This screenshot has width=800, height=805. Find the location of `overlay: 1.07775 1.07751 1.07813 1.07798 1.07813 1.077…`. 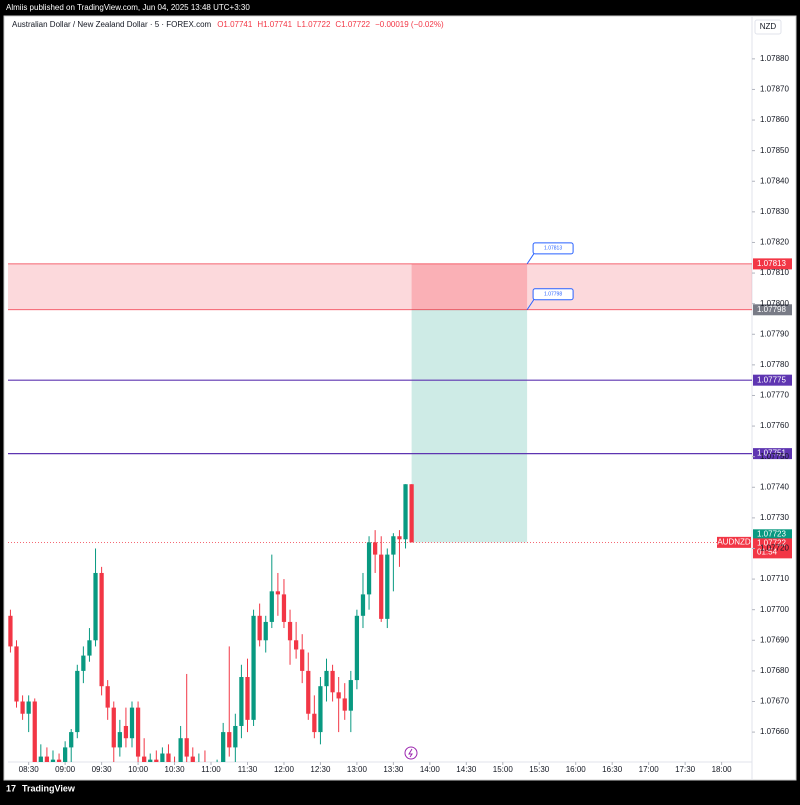

overlay: 1.07775 1.07751 1.07813 1.07798 1.07813 1.077… is located at coordinates (659, 400).